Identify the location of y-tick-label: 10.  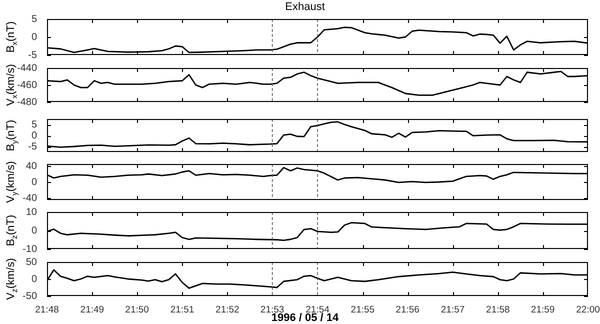
(32, 212).